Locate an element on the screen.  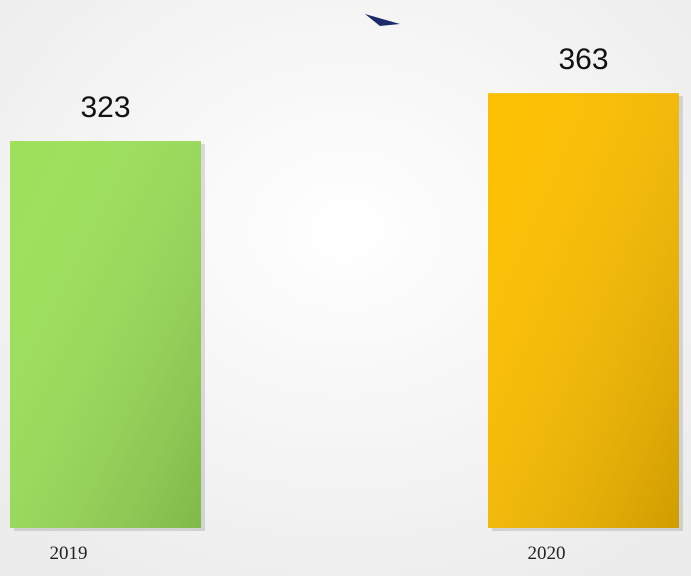
x-tick-label: 2019 is located at coordinates (69, 553).